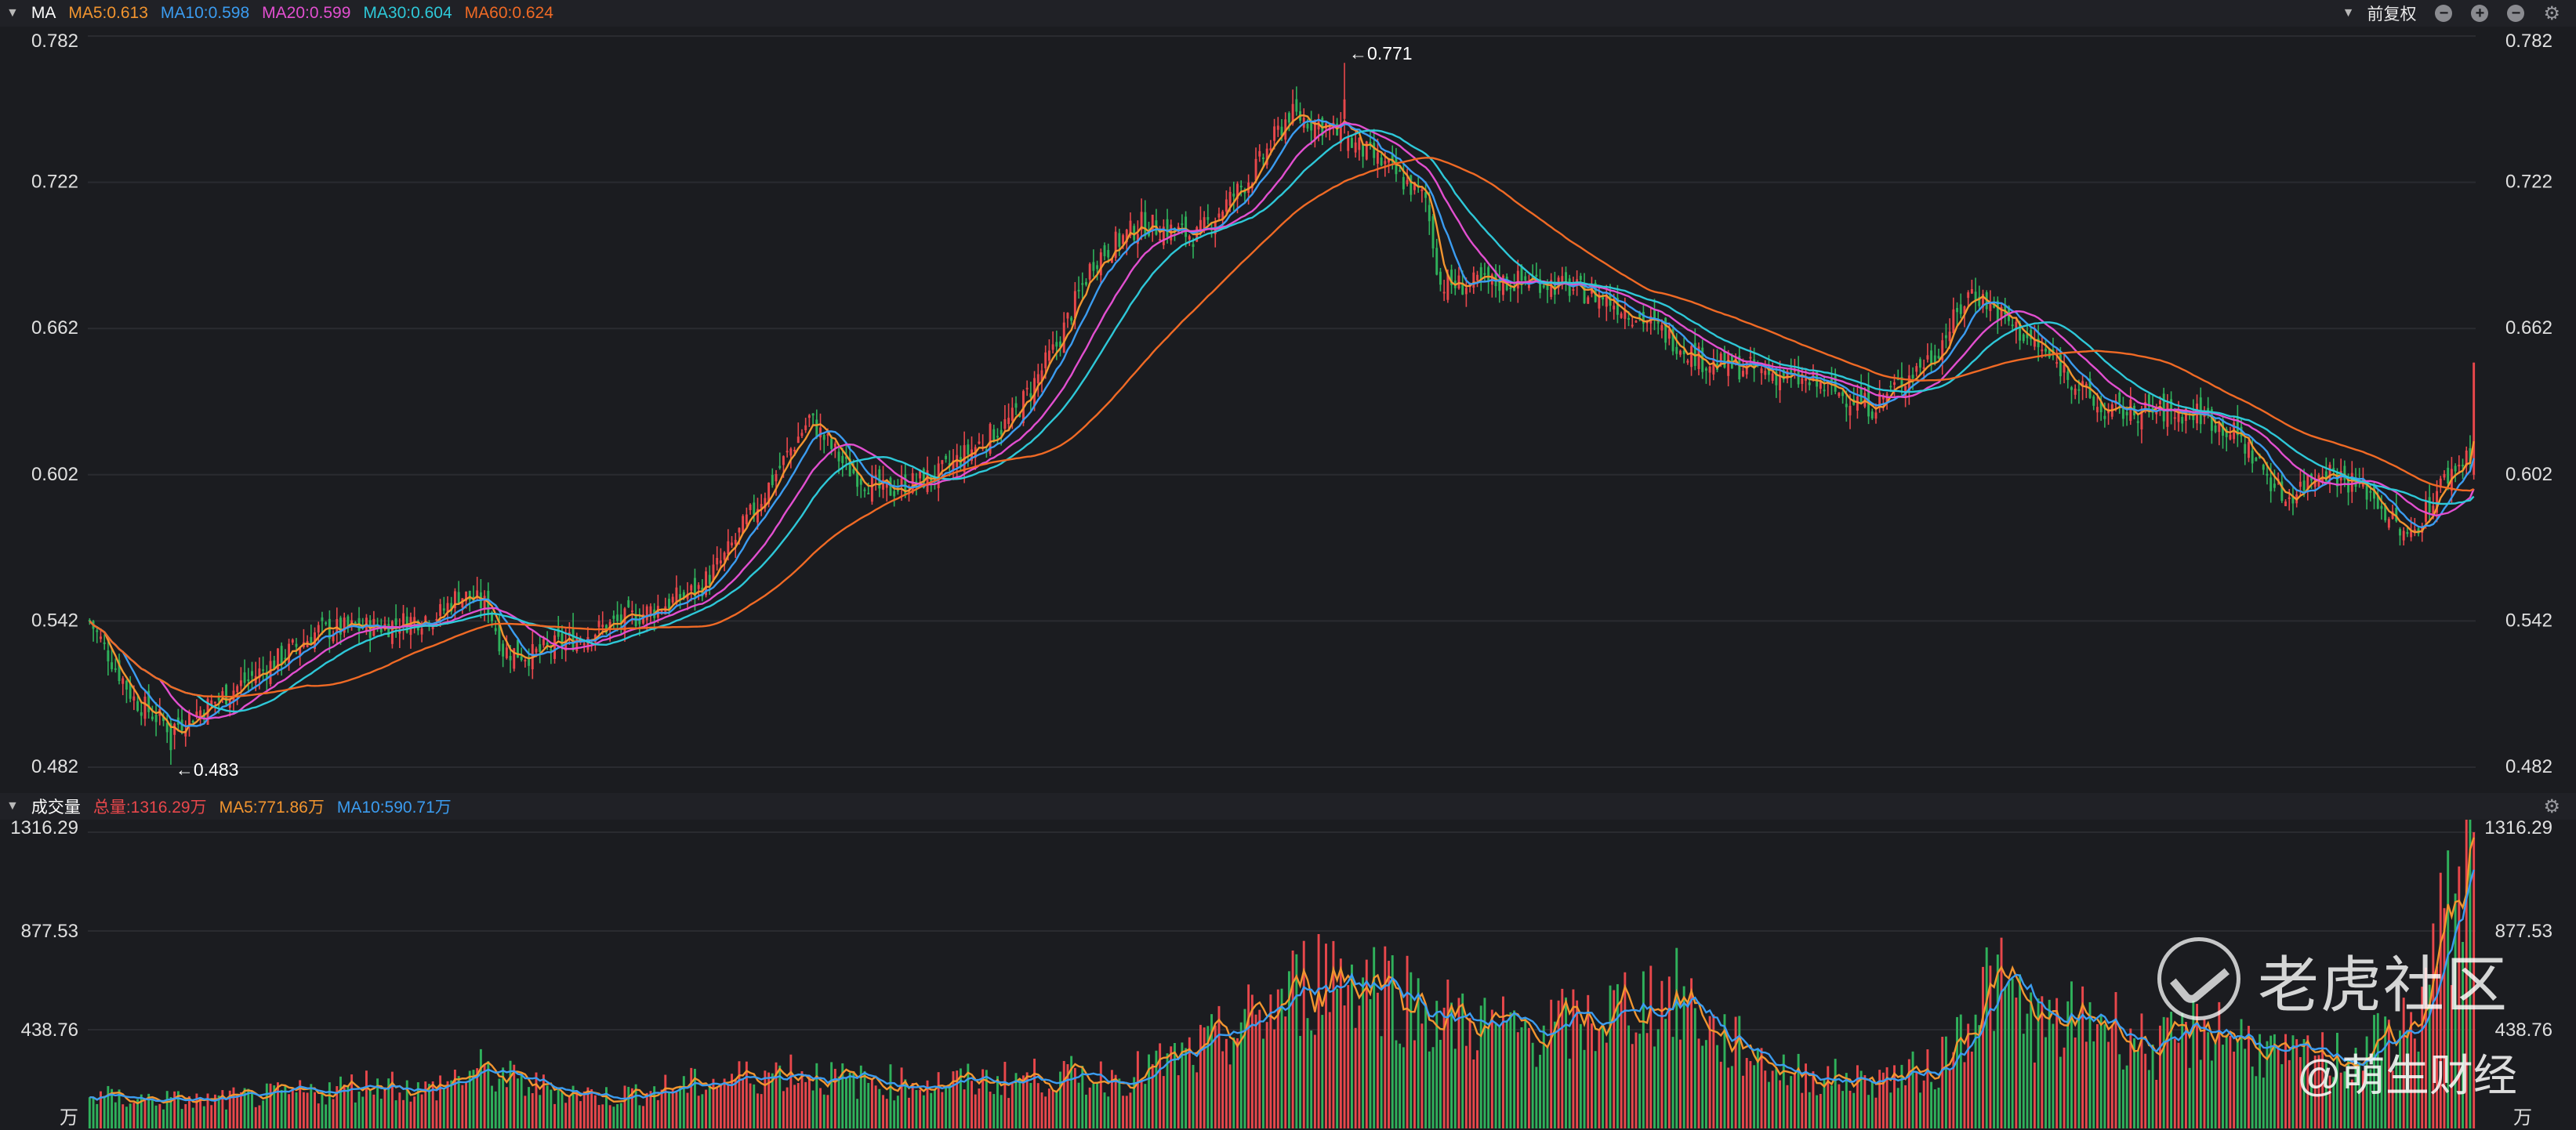 This screenshot has width=2576, height=1130. What do you see at coordinates (2348, 13) in the screenshot?
I see `adjust-caret-icon: ▼` at bounding box center [2348, 13].